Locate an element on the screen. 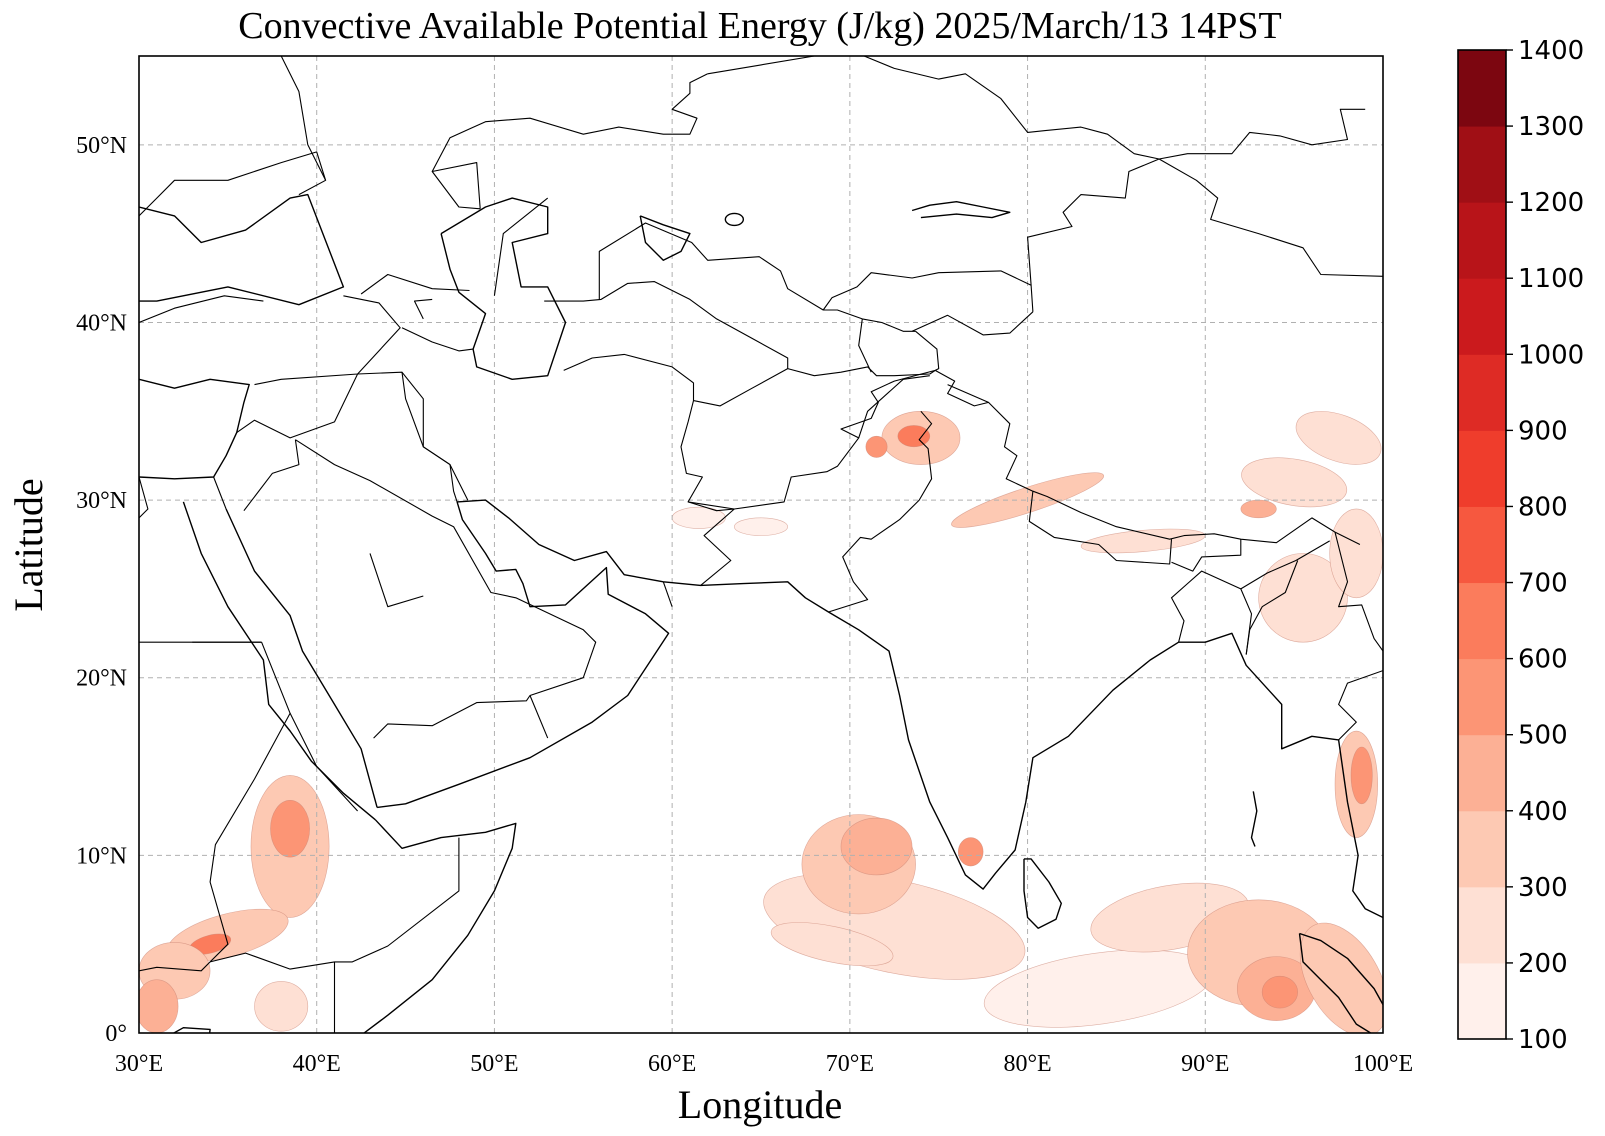 The image size is (1605, 1136). x-tick-label: 40°E is located at coordinates (317, 1064).